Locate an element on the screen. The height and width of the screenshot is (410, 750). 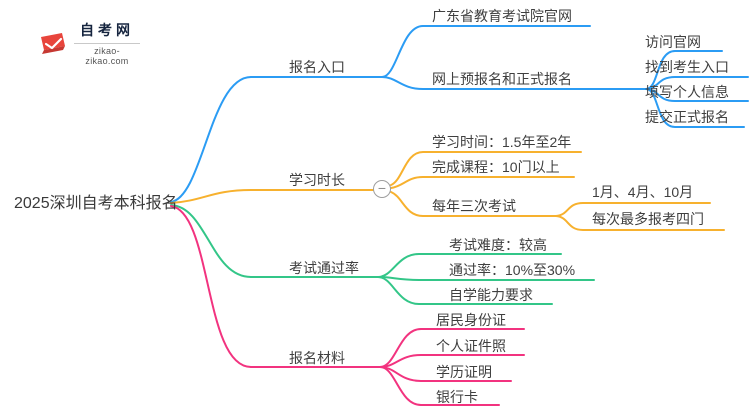
node-complete-courses: 完成课程：10门以上 is located at coordinates (496, 167).